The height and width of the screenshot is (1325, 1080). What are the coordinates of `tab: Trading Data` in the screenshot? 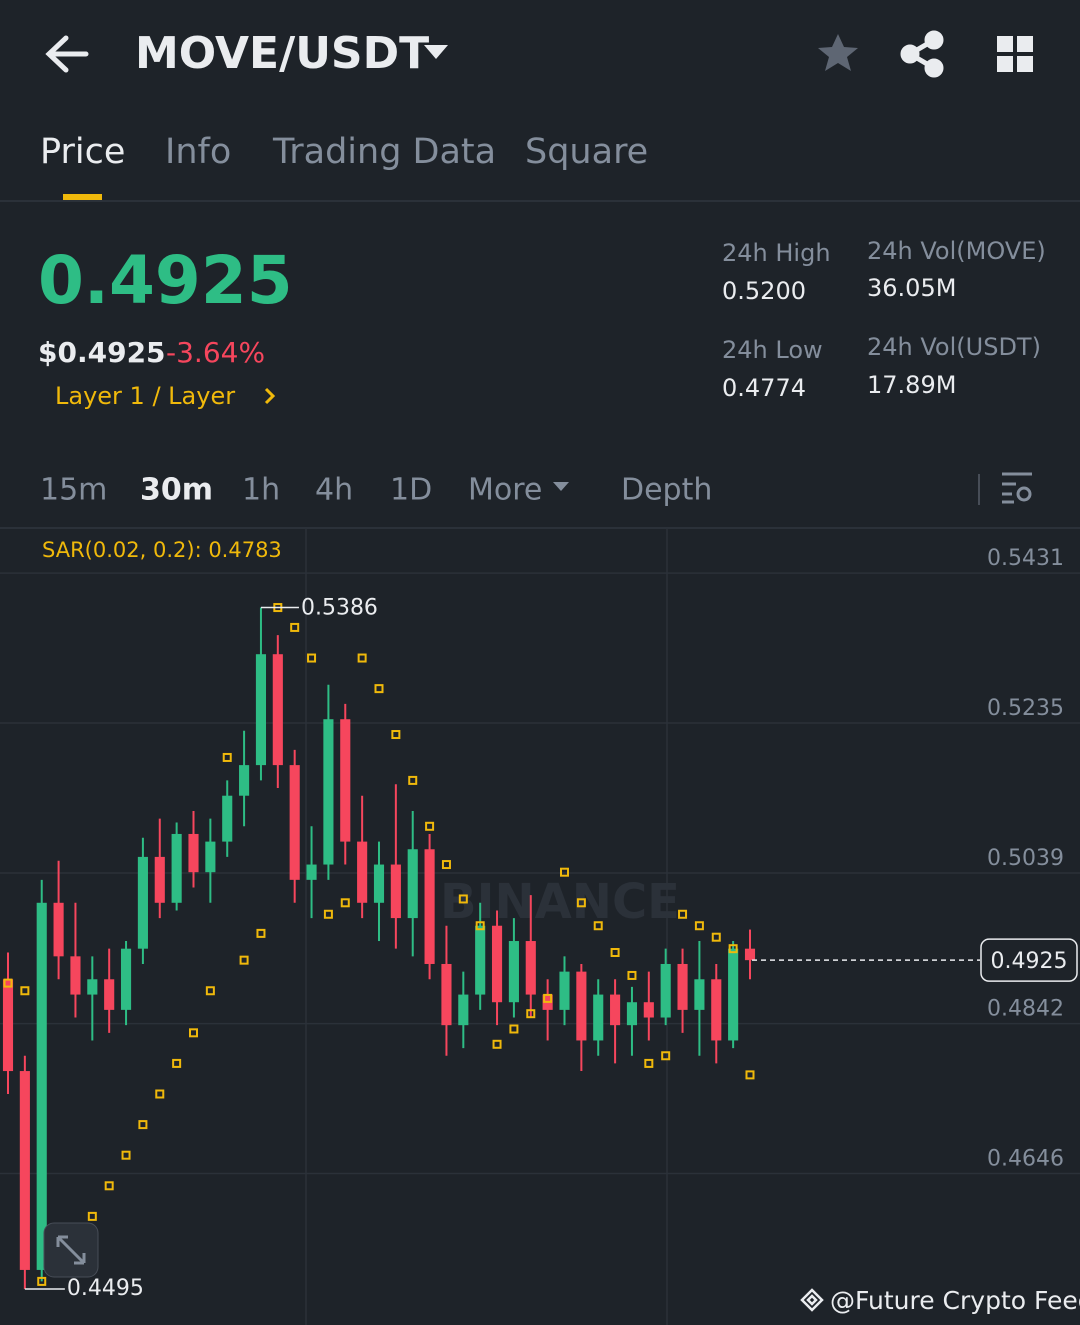 It's located at (384, 152).